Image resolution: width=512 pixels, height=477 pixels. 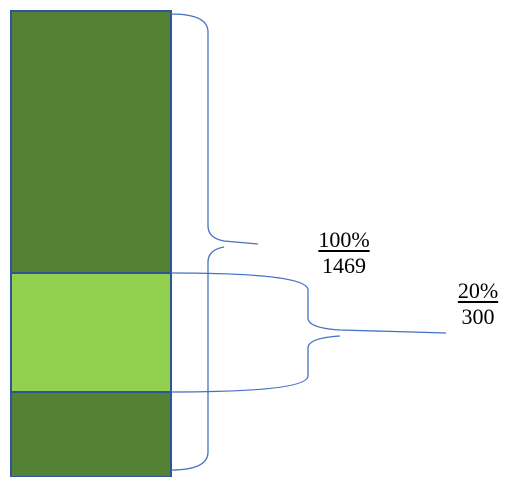 What do you see at coordinates (344, 265) in the screenshot?
I see `total-count: 1469` at bounding box center [344, 265].